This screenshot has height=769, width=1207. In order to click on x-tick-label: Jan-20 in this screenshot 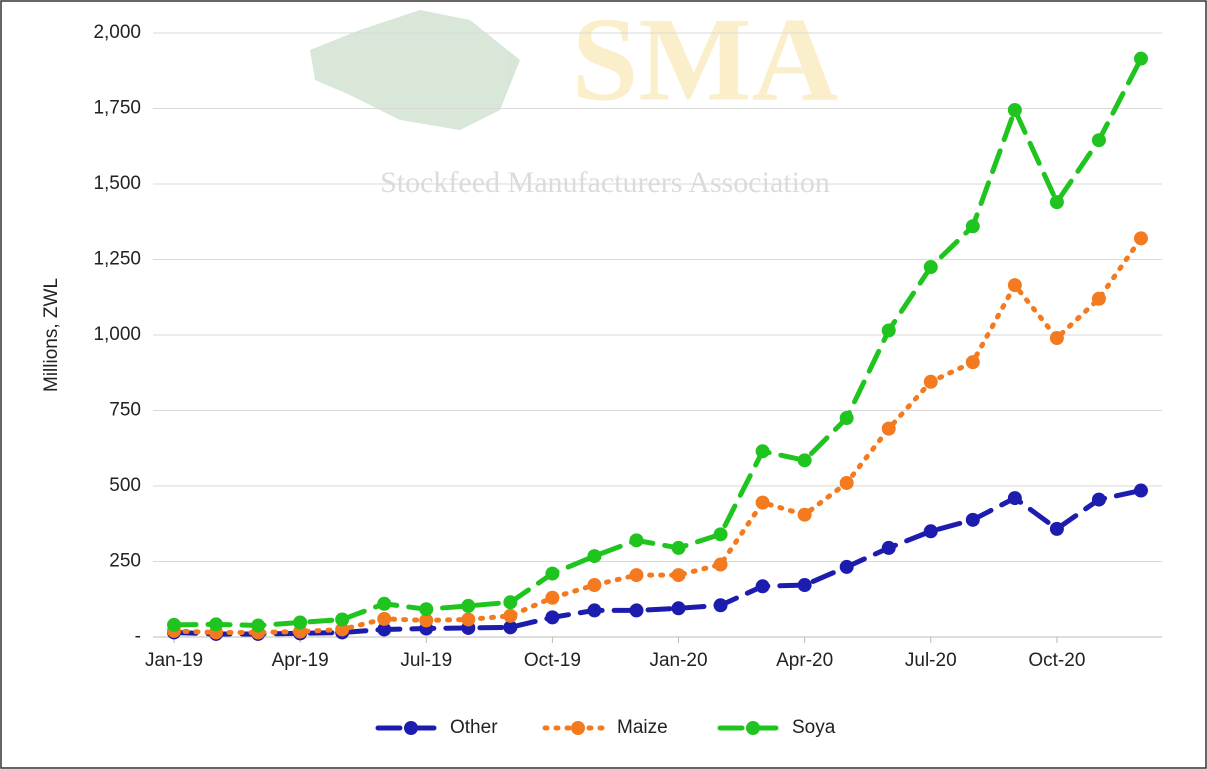, I will do `click(678, 660)`.